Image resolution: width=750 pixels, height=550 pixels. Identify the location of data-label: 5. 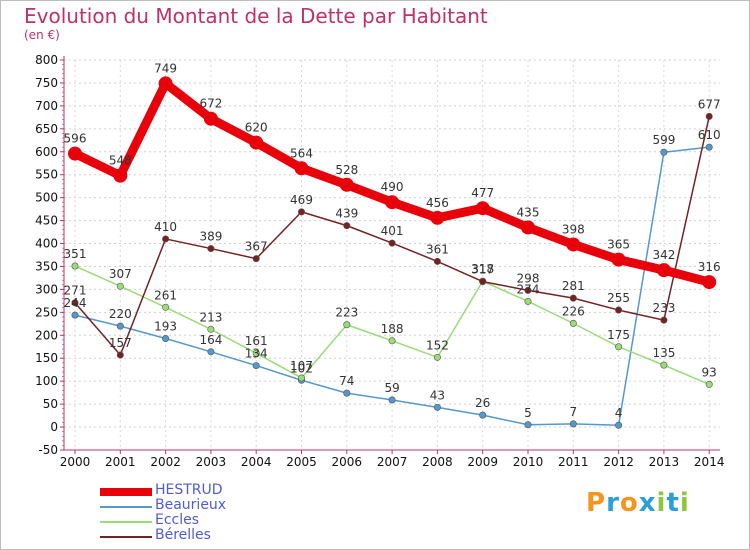
(528, 413).